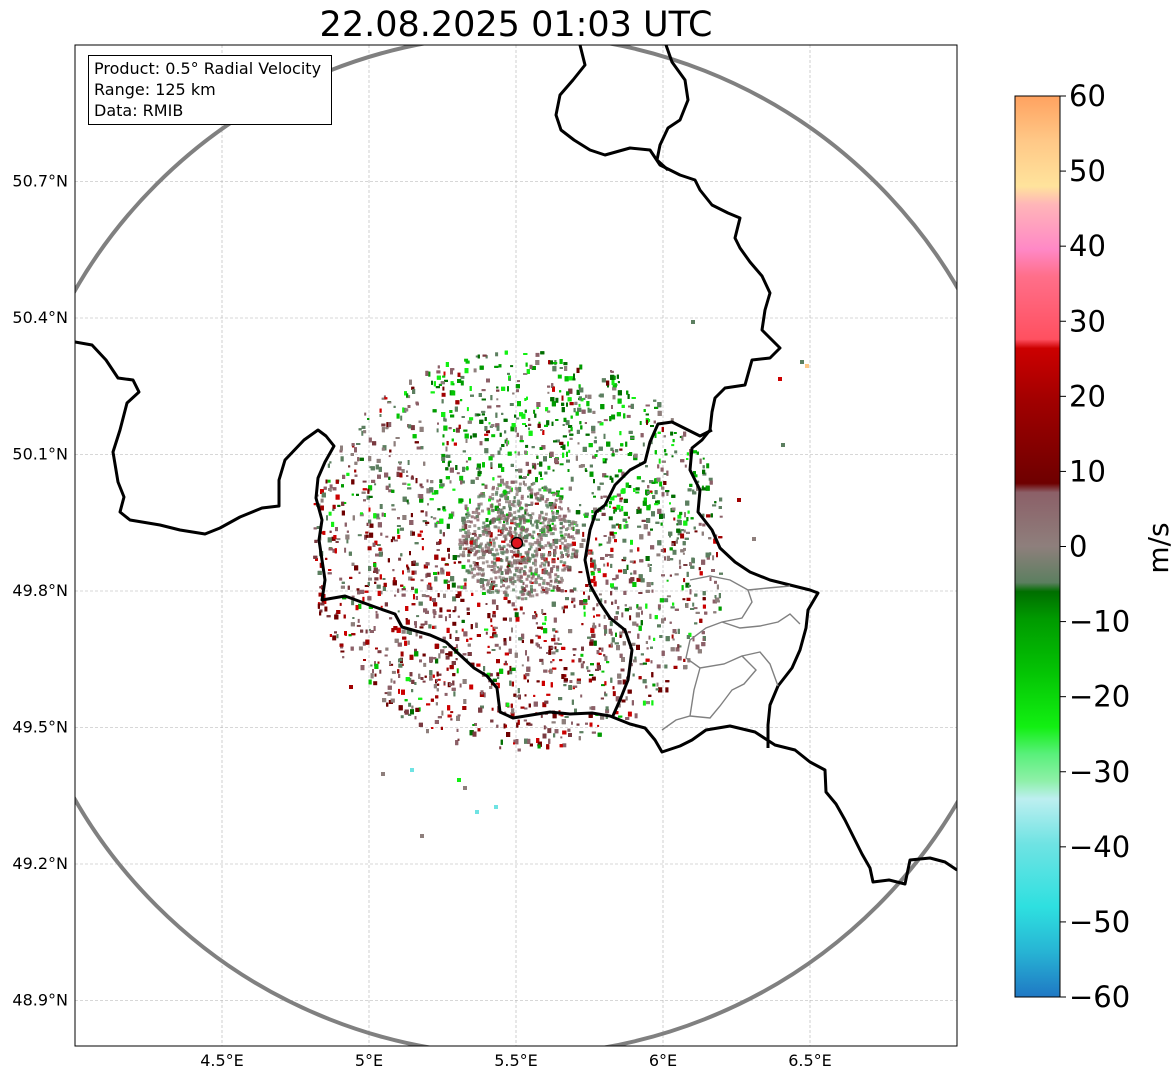 The width and height of the screenshot is (1171, 1081). What do you see at coordinates (648, 503) in the screenshot?
I see `border-luxembourg-east` at bounding box center [648, 503].